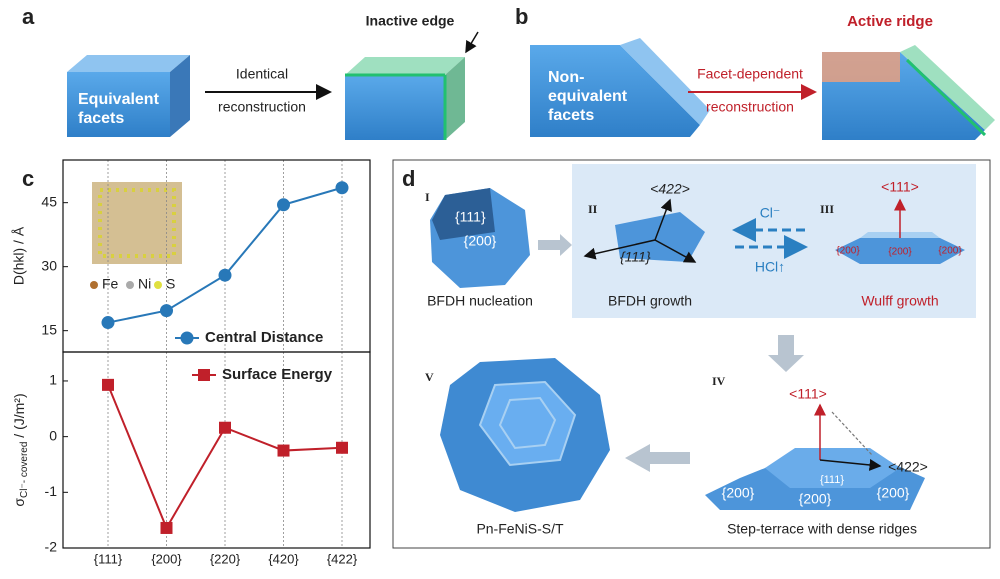 This screenshot has height=579, width=1000. I want to click on stage-caption: Pn-FeNiS-S/T, so click(520, 529).